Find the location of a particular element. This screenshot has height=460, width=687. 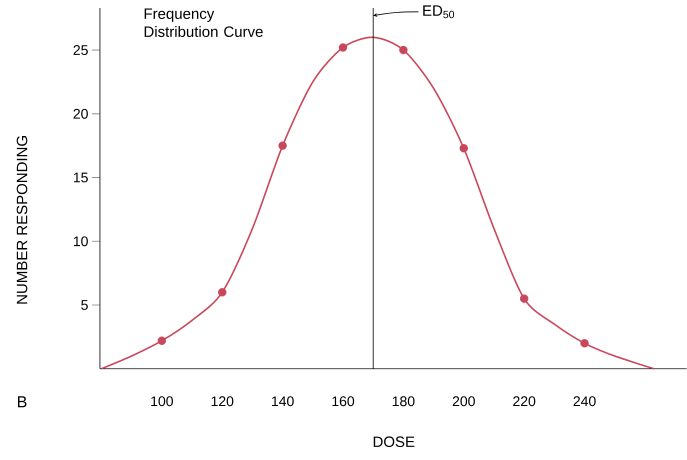

y-tick-label: 15 is located at coordinates (81, 177).